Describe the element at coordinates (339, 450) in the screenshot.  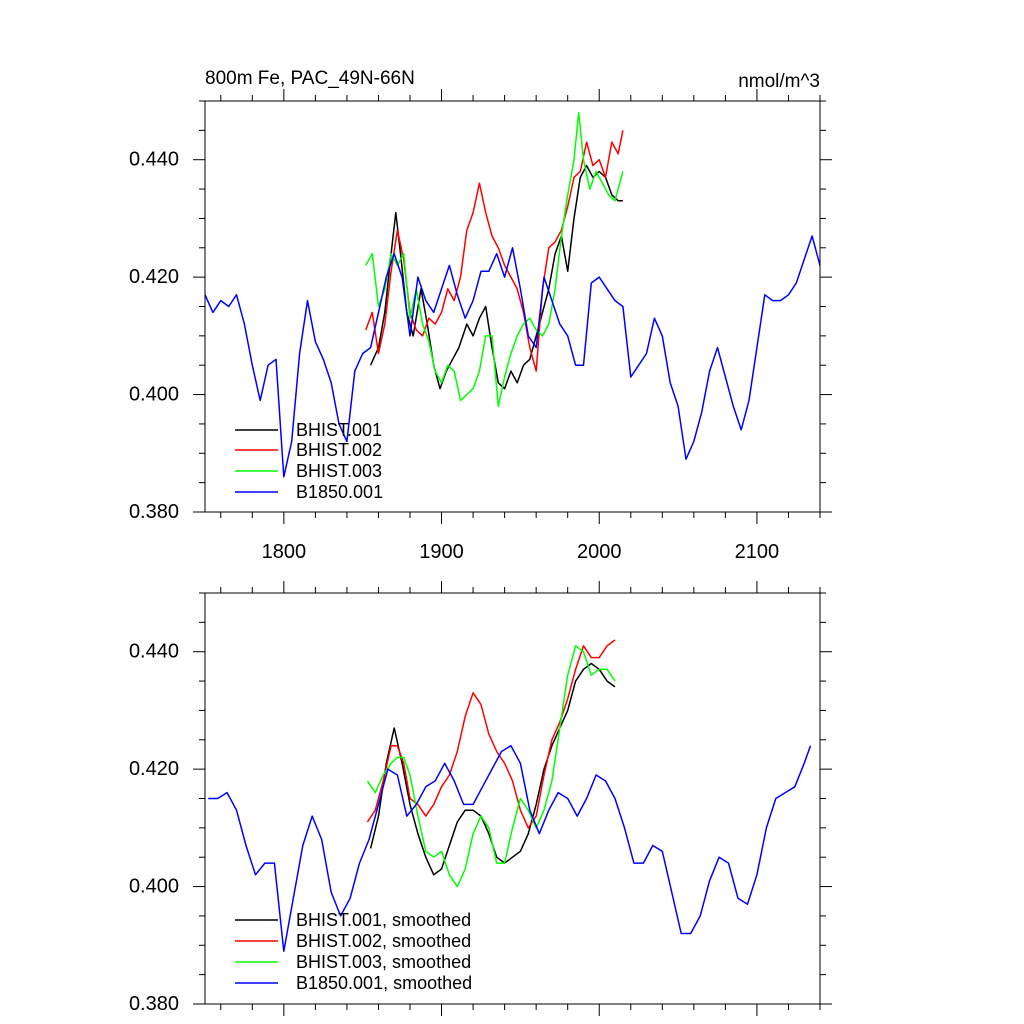
I see `legend-label: BHIST.002` at that location.